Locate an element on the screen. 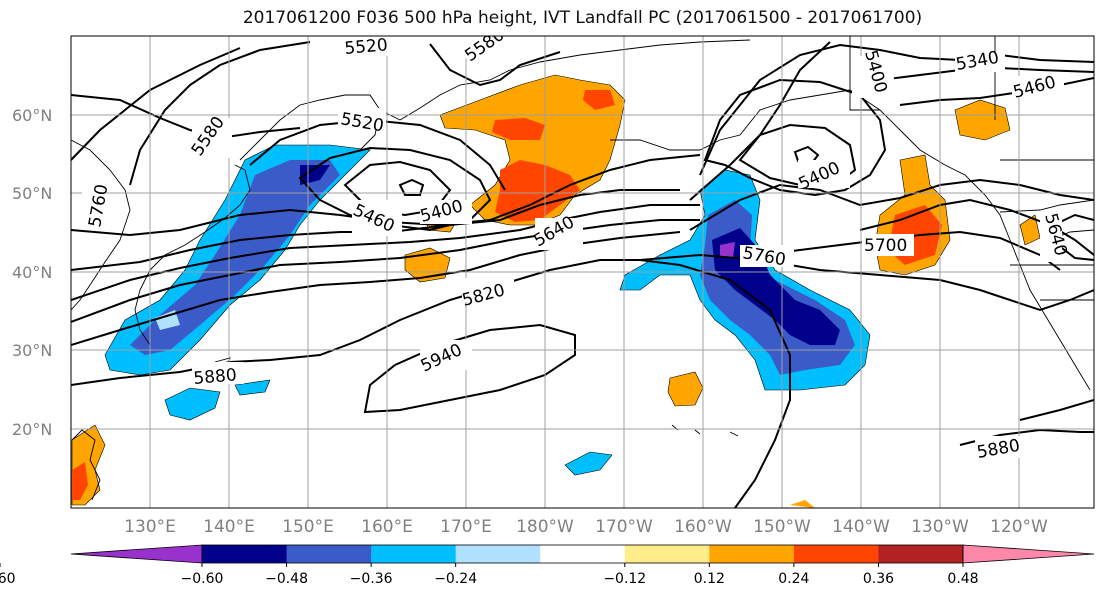  lat-label: 50°N is located at coordinates (32, 193).